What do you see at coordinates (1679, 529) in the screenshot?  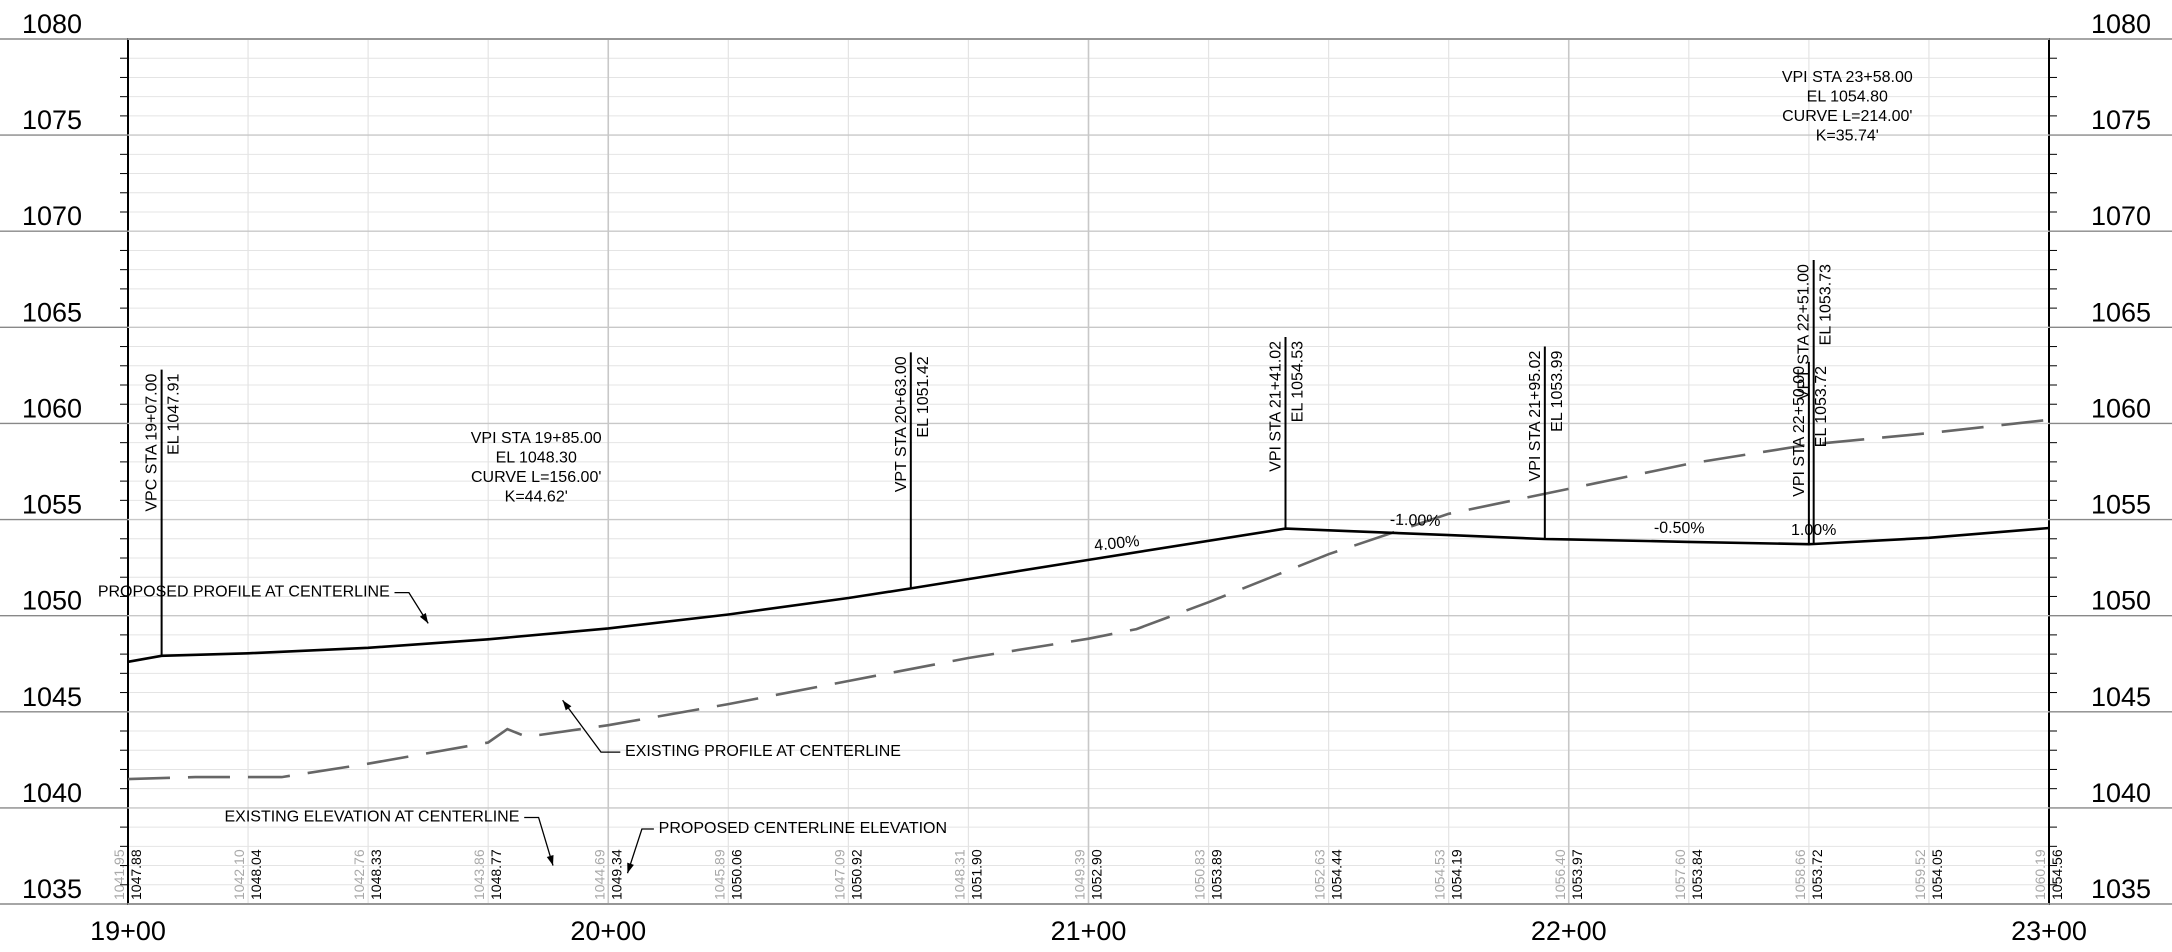 I see `grade-label: -0.50%` at bounding box center [1679, 529].